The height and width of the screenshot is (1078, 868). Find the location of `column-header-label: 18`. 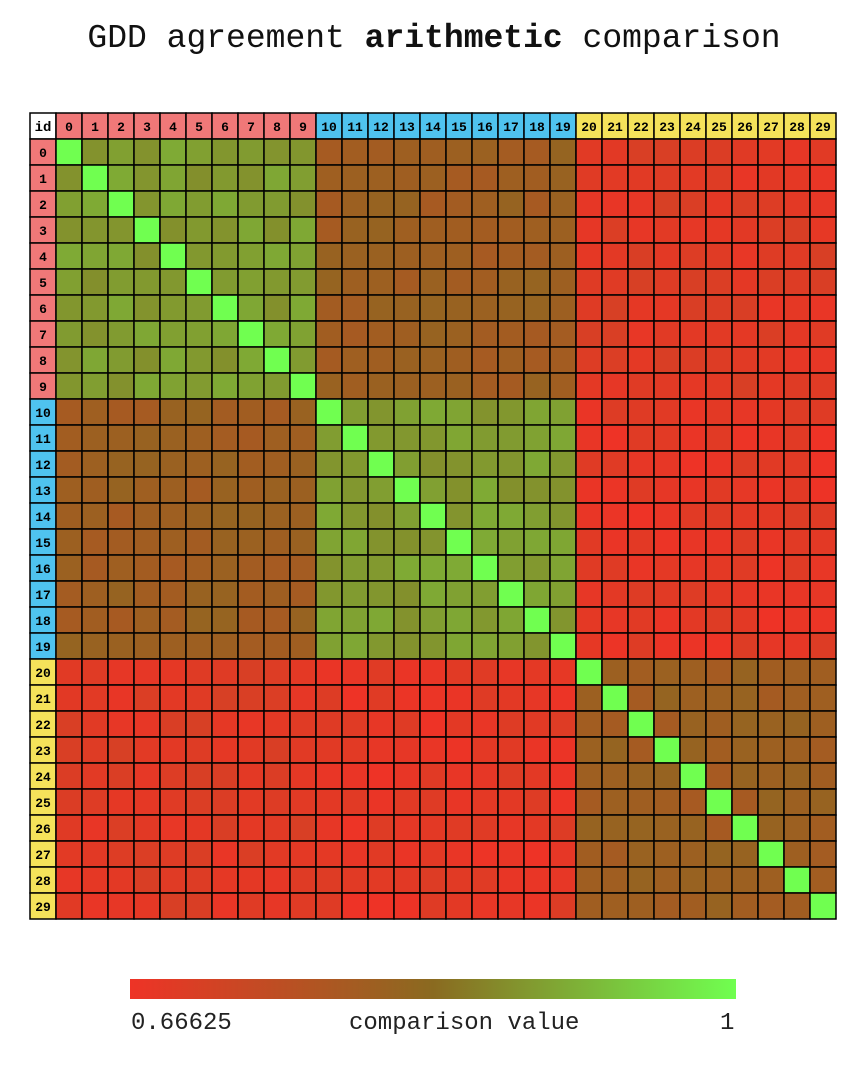

column-header-label: 18 is located at coordinates (537, 127).